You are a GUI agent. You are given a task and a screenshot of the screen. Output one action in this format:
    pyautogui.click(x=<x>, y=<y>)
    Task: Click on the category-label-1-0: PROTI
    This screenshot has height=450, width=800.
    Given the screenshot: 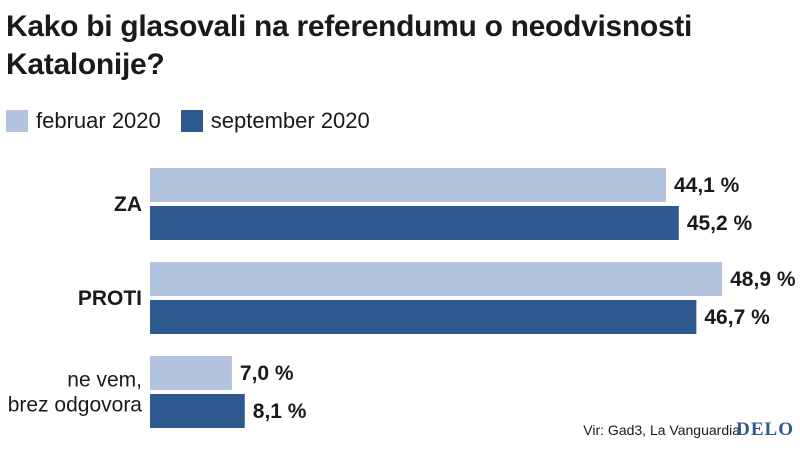 What is the action you would take?
    pyautogui.click(x=110, y=298)
    